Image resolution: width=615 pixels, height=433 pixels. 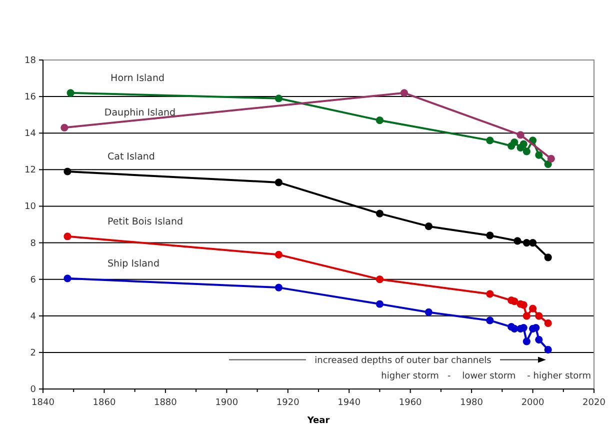 What do you see at coordinates (33, 243) in the screenshot?
I see `y-tick-label: 8` at bounding box center [33, 243].